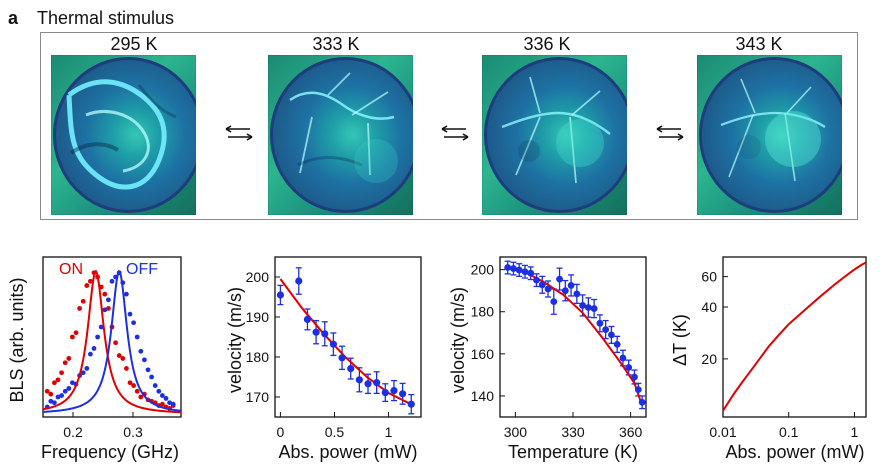  I want to click on photo-295k, so click(123, 135).